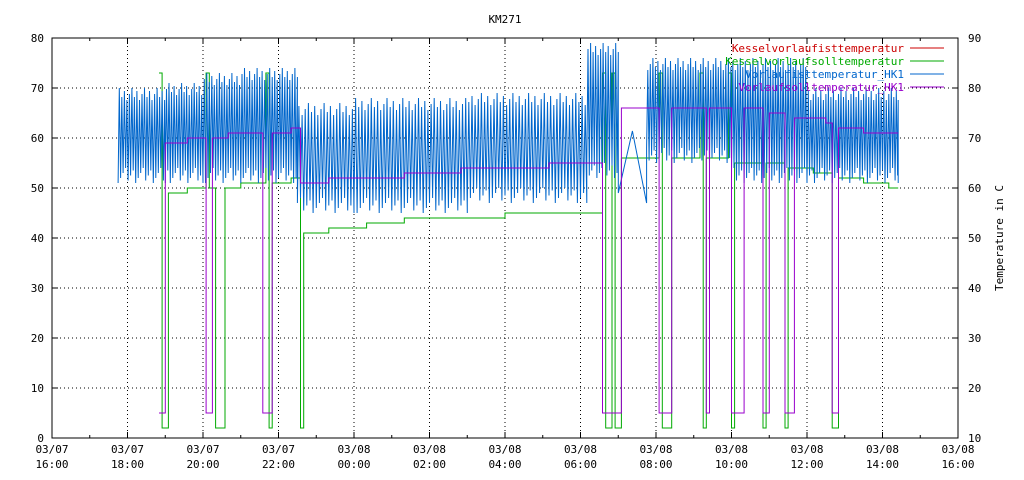  Describe the element at coordinates (40, 438) in the screenshot. I see `y-tick-label: 0` at that location.